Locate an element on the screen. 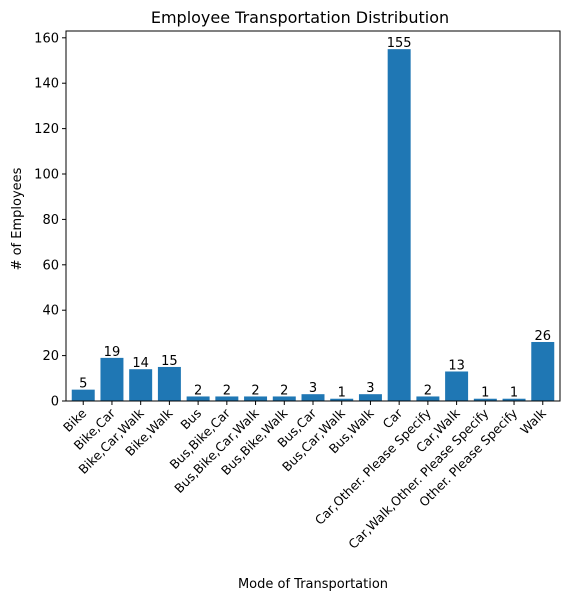 This screenshot has height=601, width=571. bar-value-label: 26 is located at coordinates (542, 336).